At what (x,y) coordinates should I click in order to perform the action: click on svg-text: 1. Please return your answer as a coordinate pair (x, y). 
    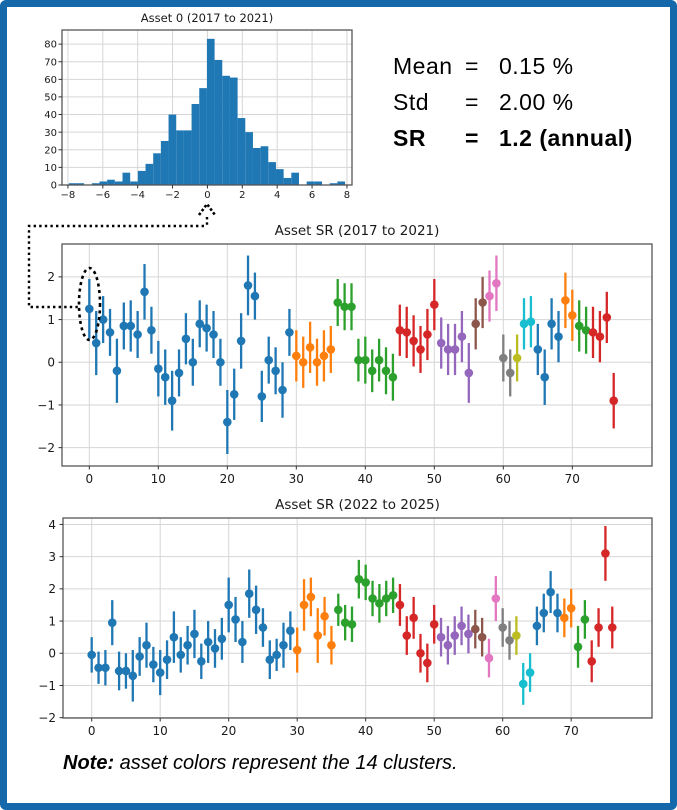
    Looking at the image, I should click on (52, 621).